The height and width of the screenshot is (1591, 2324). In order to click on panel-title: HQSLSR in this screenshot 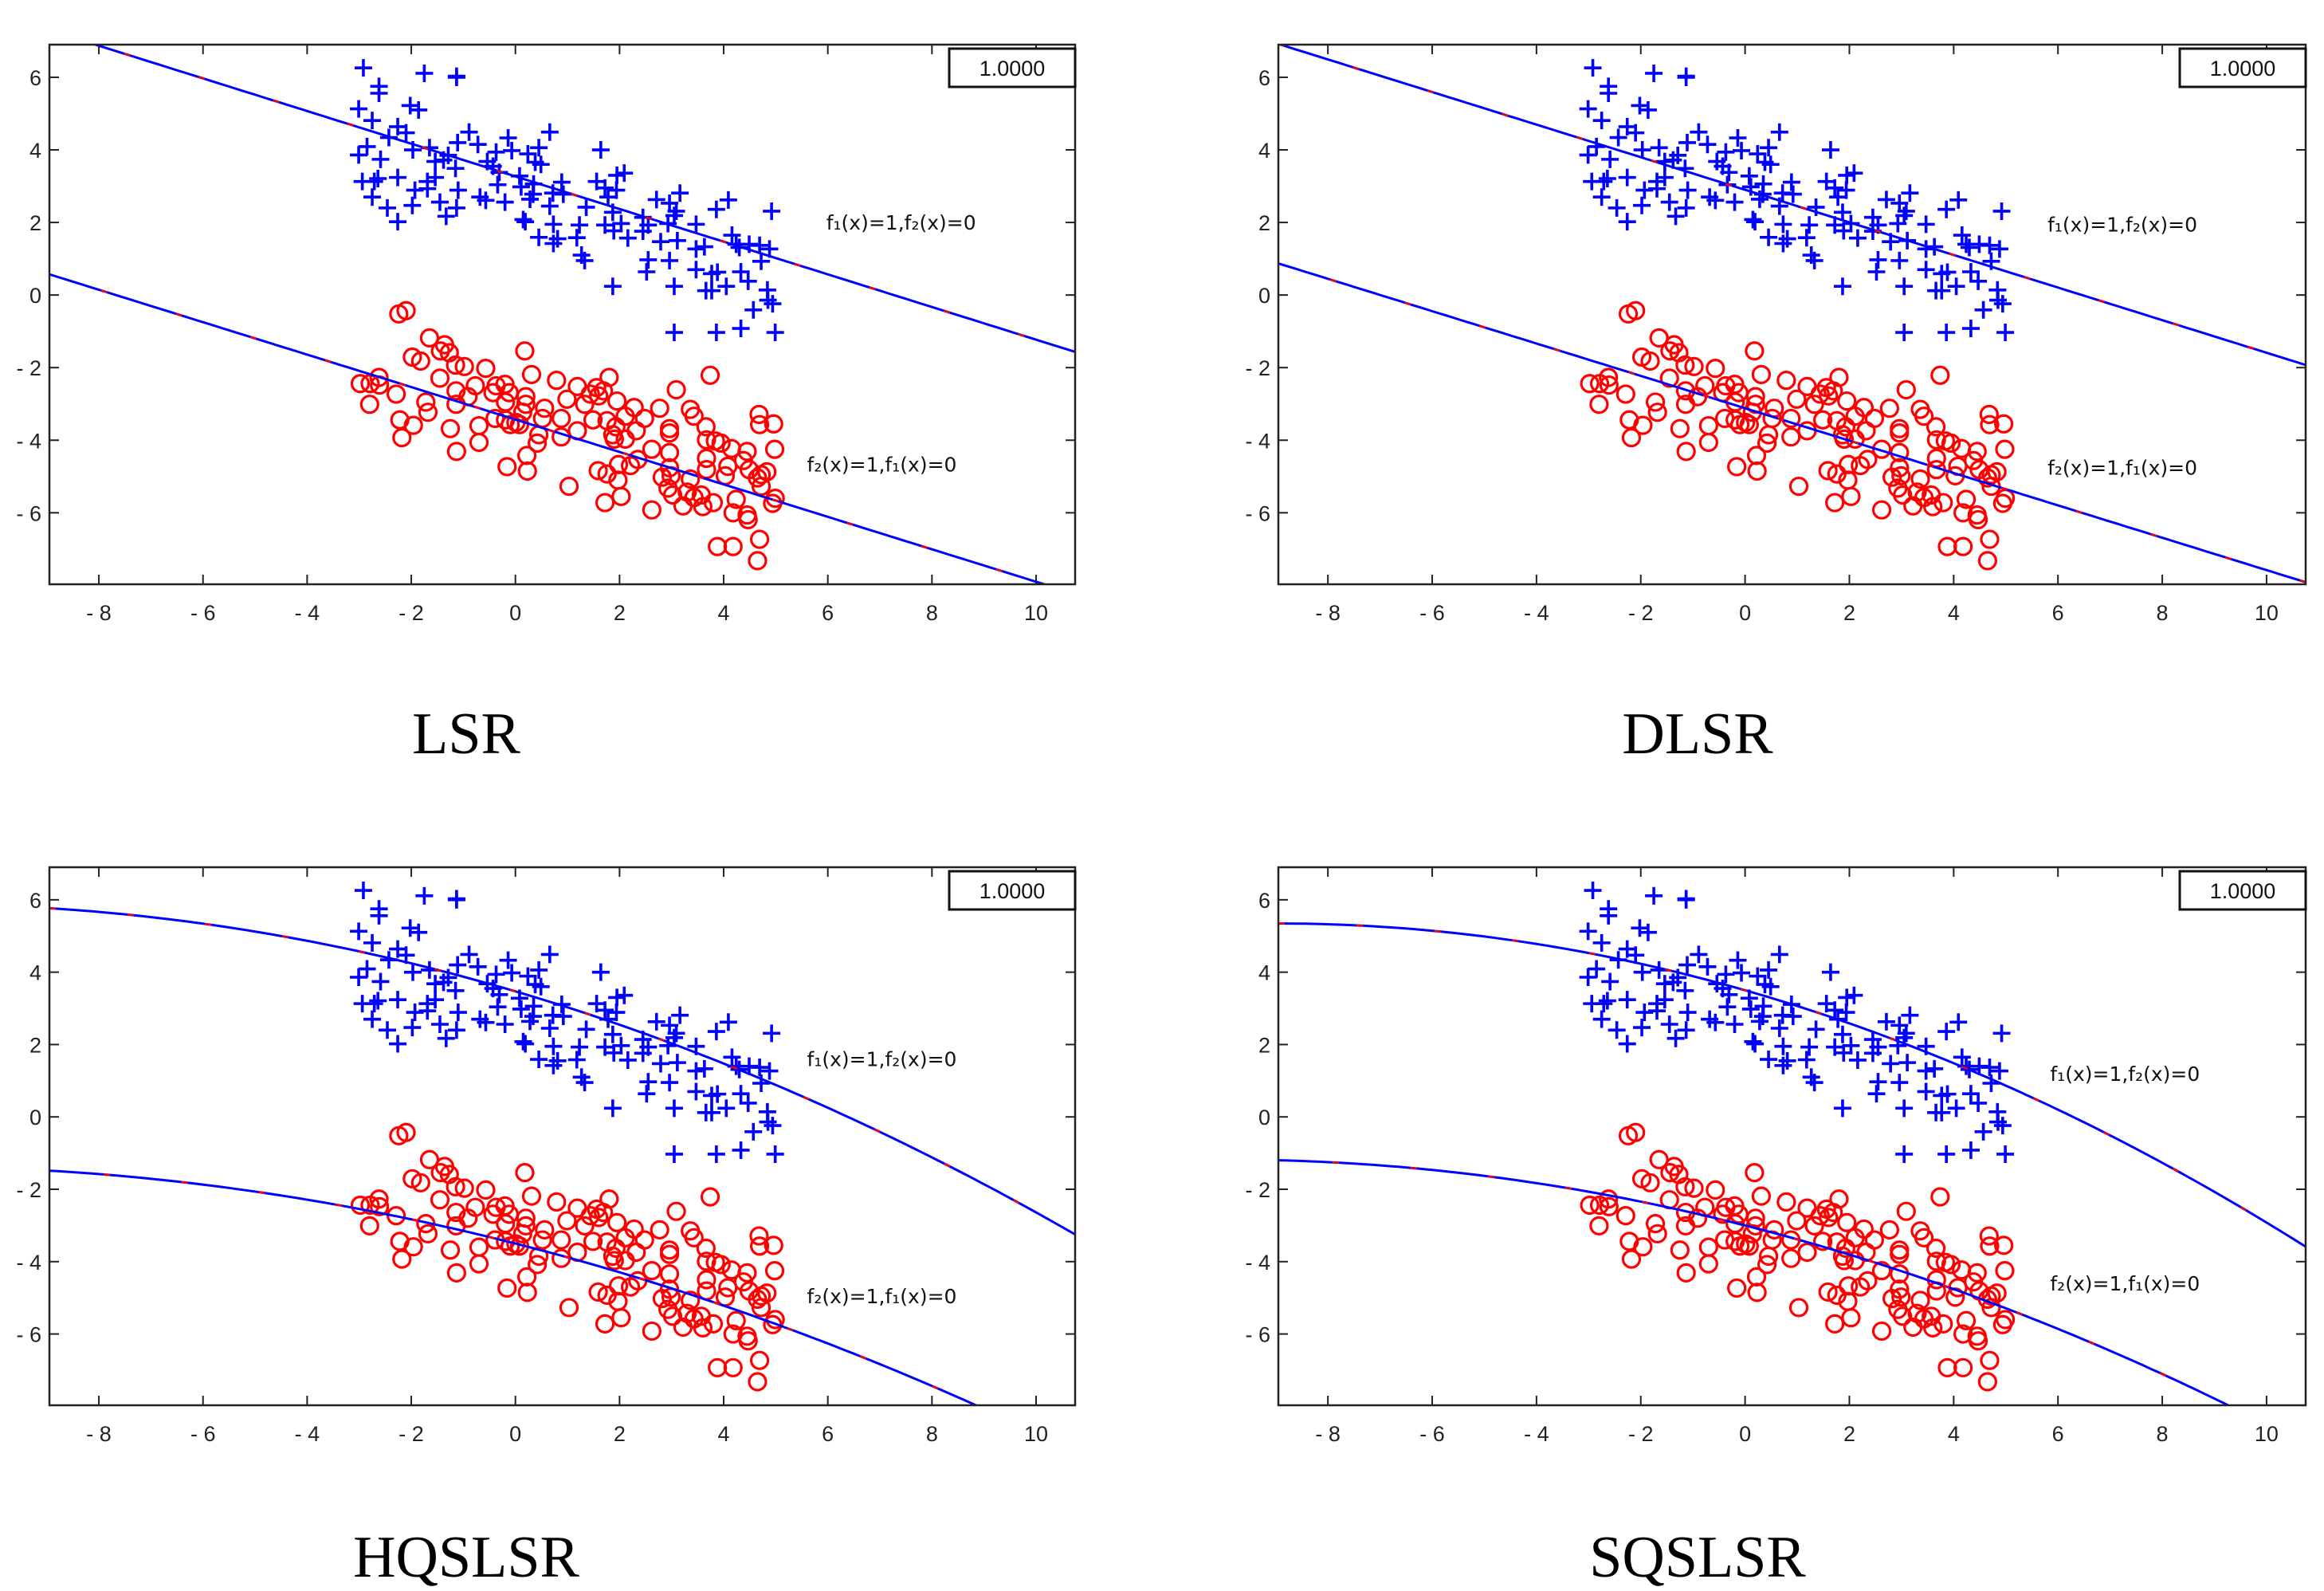, I will do `click(466, 1557)`.